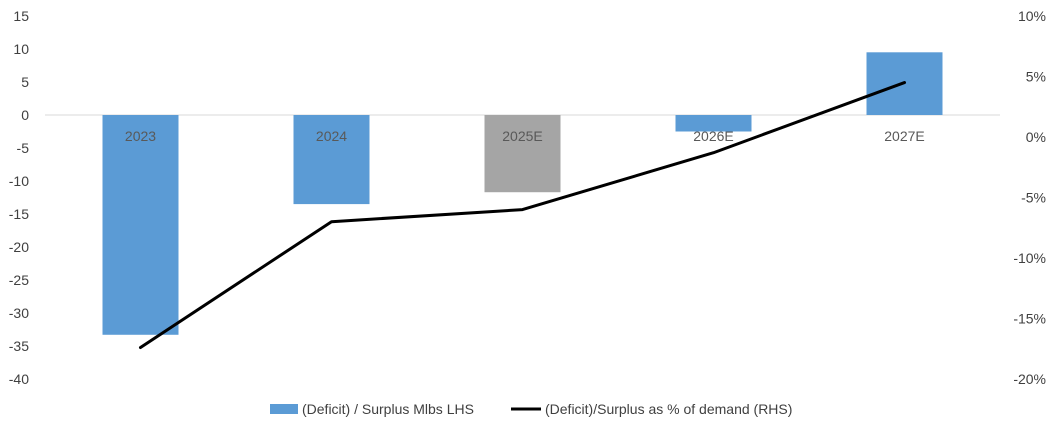 The height and width of the screenshot is (433, 1054). What do you see at coordinates (713, 123) in the screenshot?
I see `bar-2026E` at bounding box center [713, 123].